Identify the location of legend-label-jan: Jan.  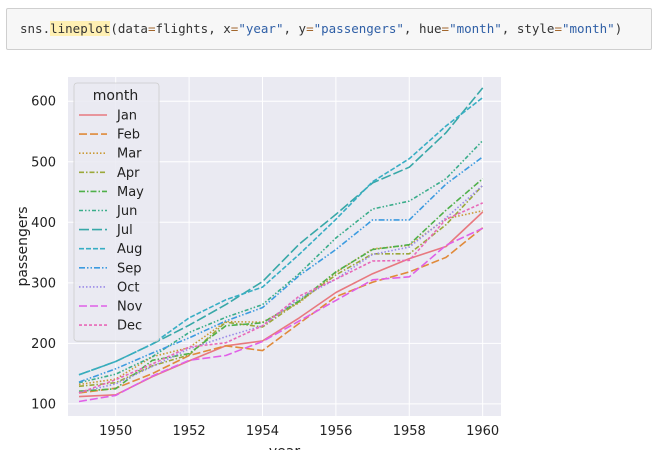
(126, 116).